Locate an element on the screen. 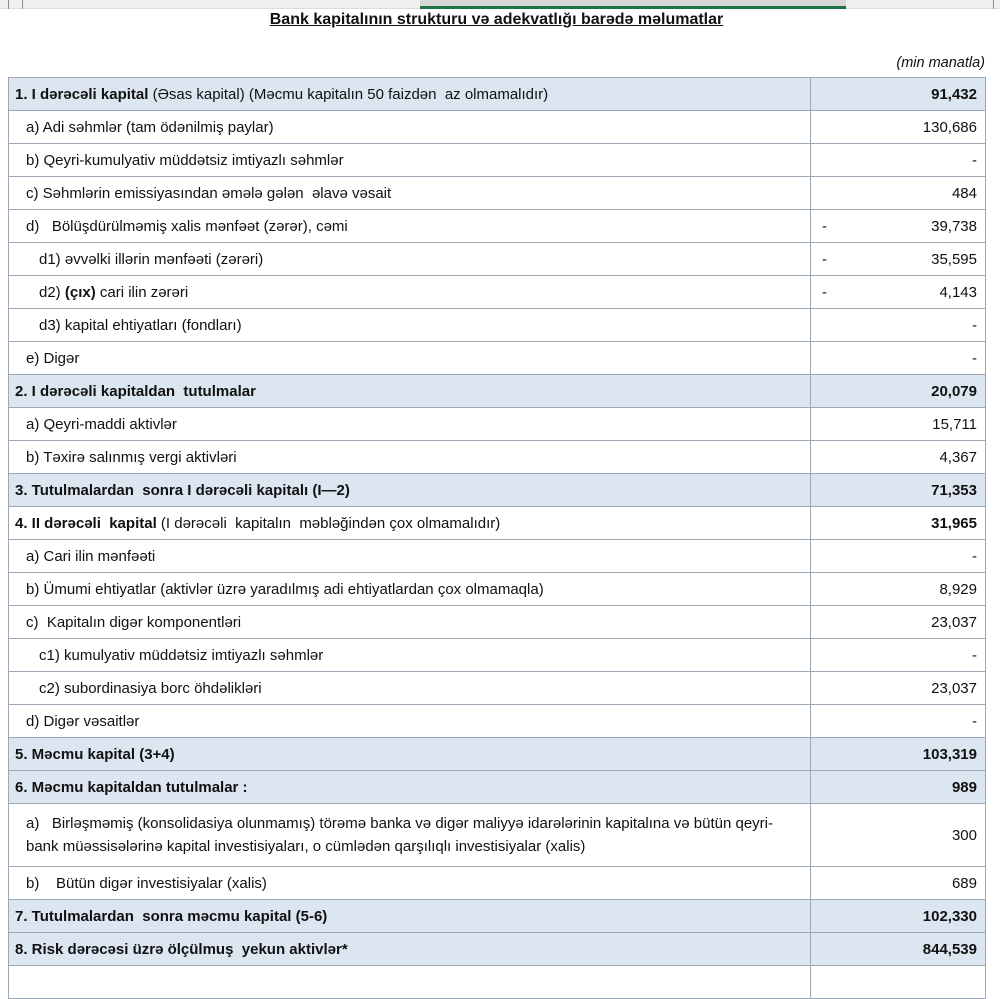 This screenshot has height=999, width=1000. row-label-cell: e) Digər is located at coordinates (409, 358).